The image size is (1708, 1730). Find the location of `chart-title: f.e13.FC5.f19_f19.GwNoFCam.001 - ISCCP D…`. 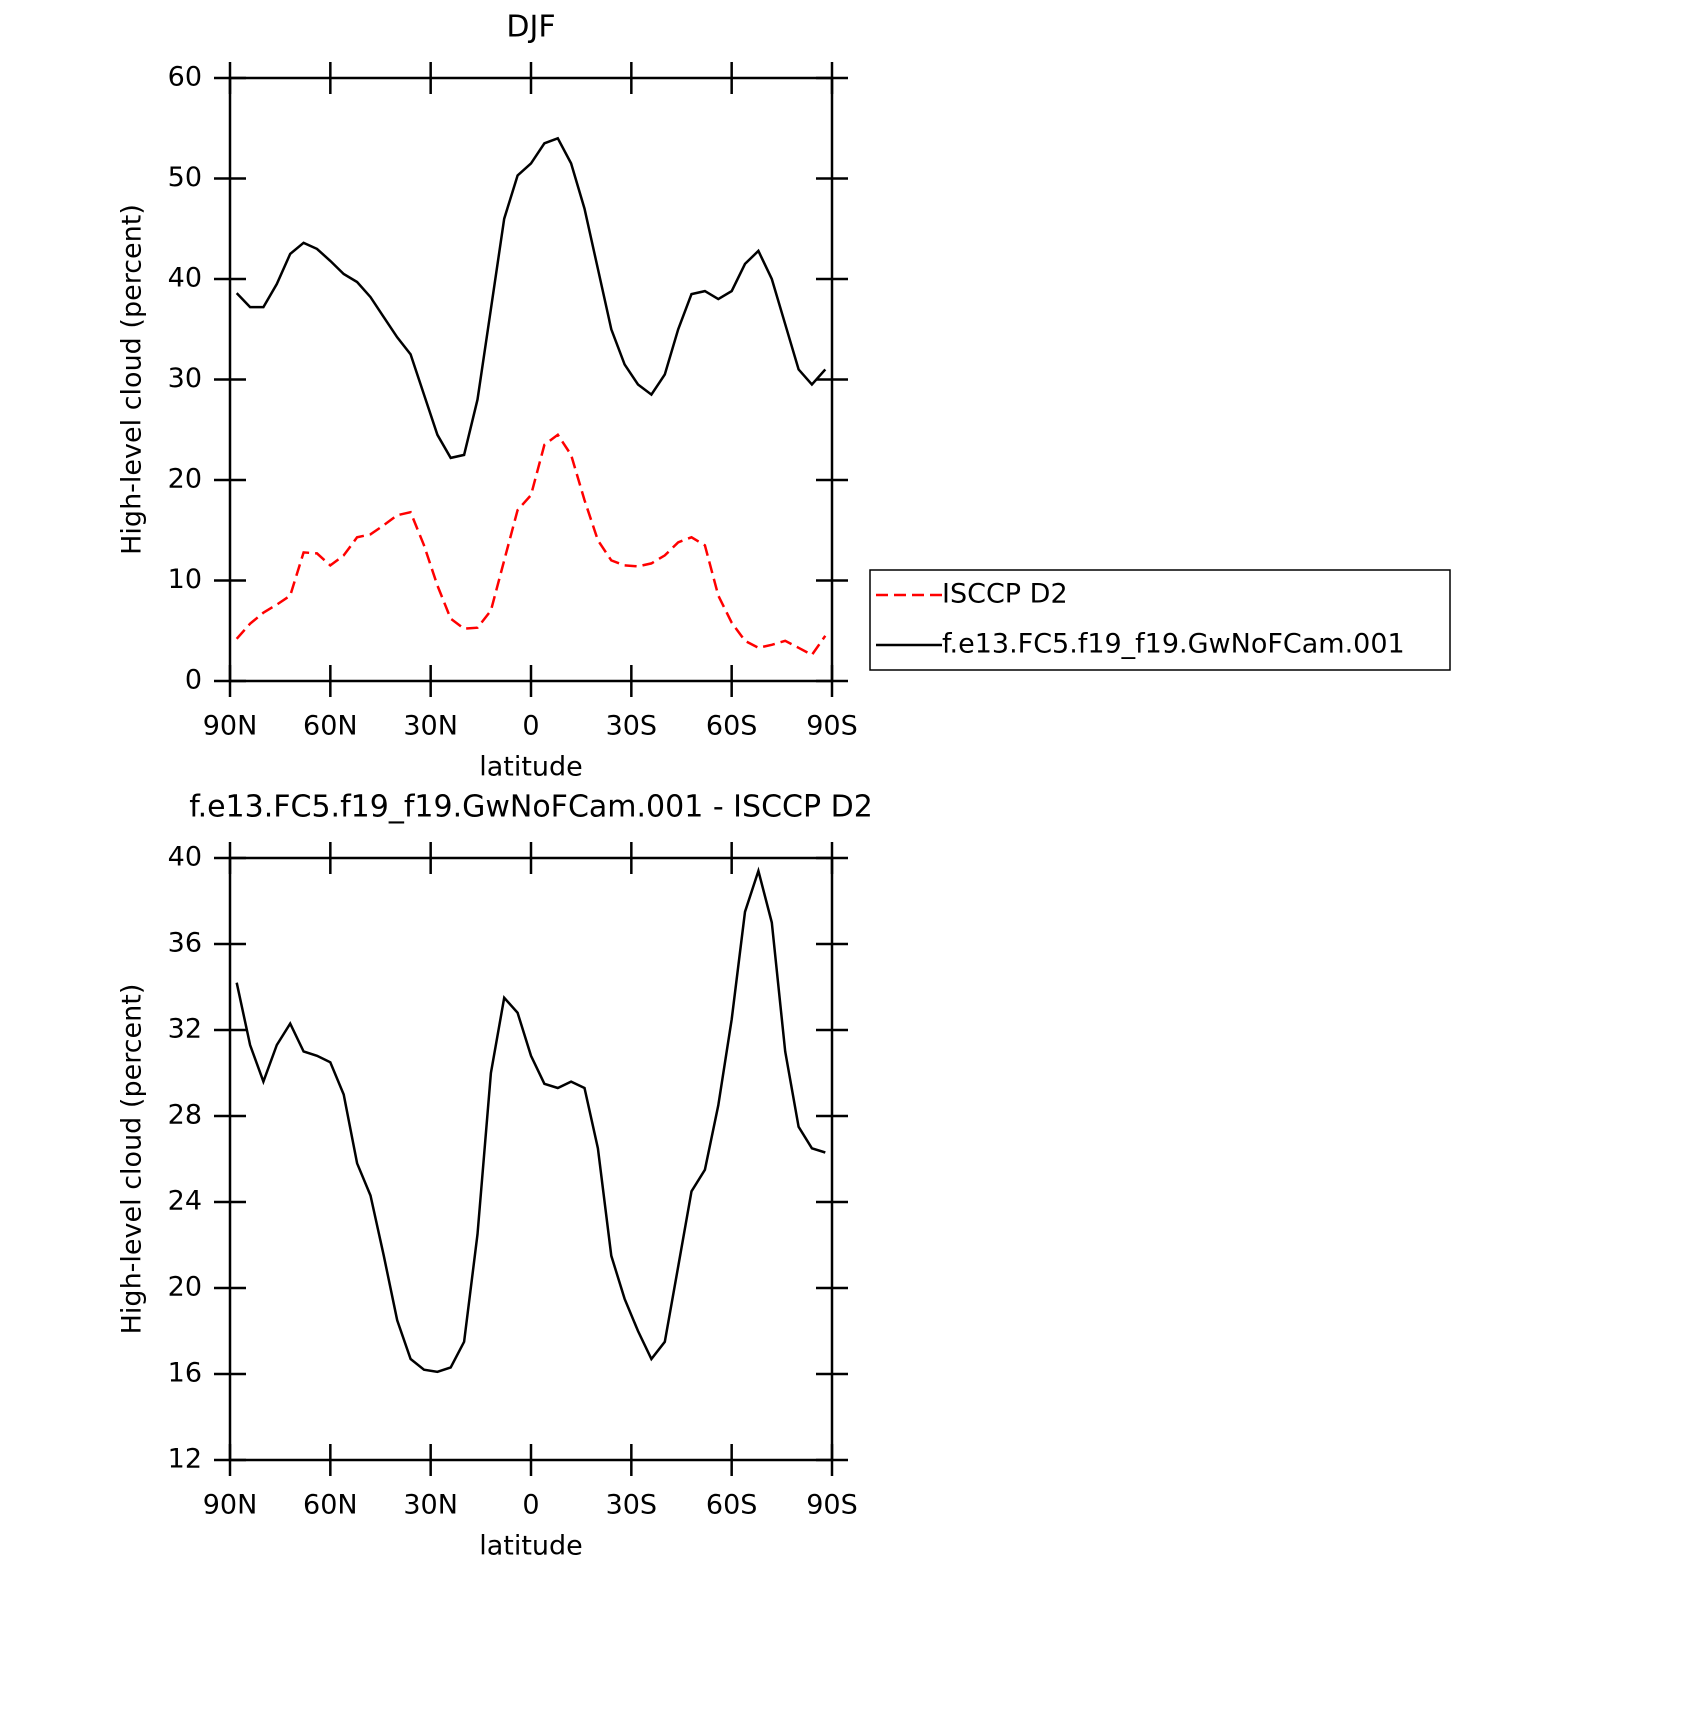

chart-title: f.e13.FC5.f19_f19.GwNoFCam.001 - ISCCP D… is located at coordinates (531, 807).